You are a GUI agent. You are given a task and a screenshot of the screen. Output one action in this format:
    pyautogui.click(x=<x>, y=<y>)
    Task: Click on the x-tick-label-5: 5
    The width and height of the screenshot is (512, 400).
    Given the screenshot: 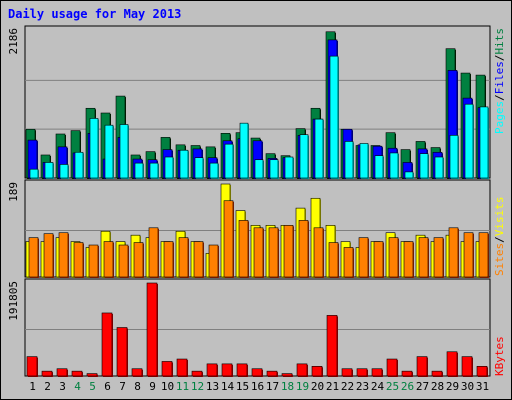 What is the action you would take?
    pyautogui.click(x=92, y=386)
    